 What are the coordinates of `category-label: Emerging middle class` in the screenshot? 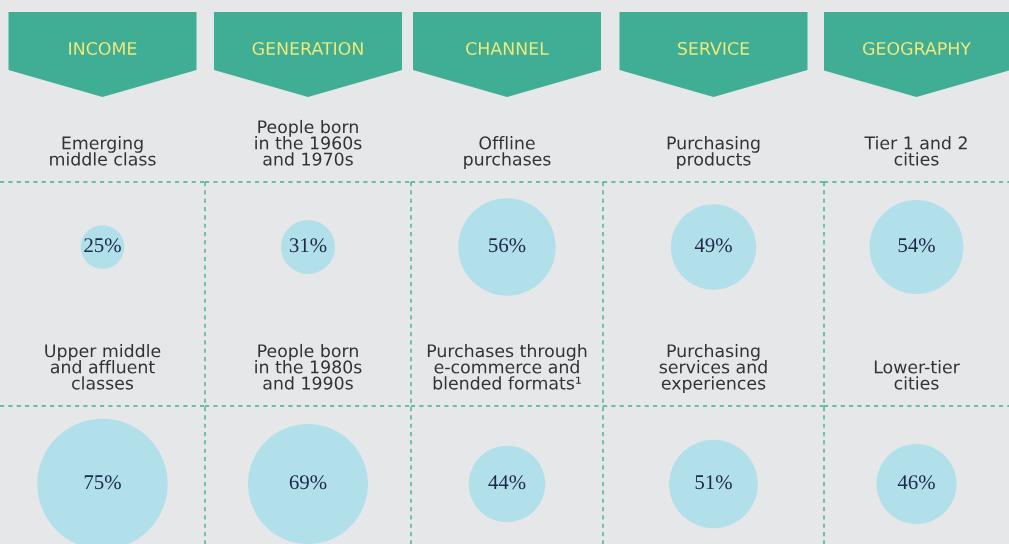 It's located at (103, 151).